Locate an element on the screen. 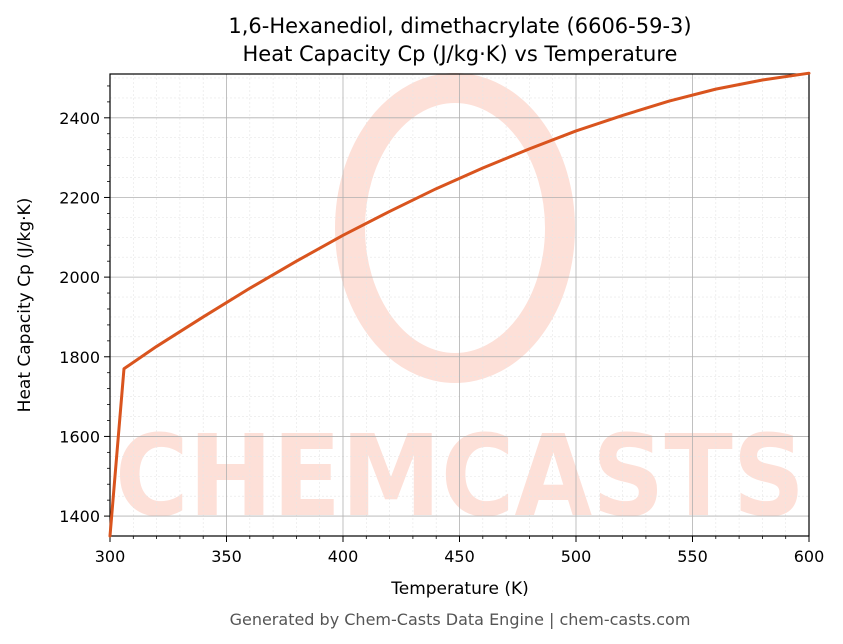  y-tick-label: 2400 is located at coordinates (79, 118).